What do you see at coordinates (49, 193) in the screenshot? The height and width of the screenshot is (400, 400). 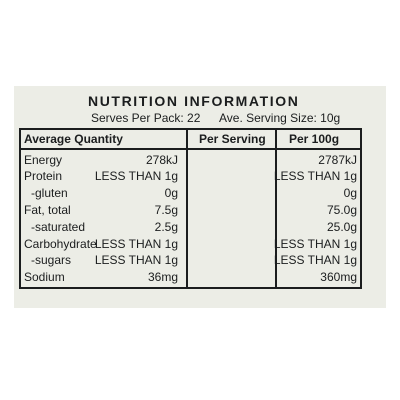 I see `row-label: -gluten` at bounding box center [49, 193].